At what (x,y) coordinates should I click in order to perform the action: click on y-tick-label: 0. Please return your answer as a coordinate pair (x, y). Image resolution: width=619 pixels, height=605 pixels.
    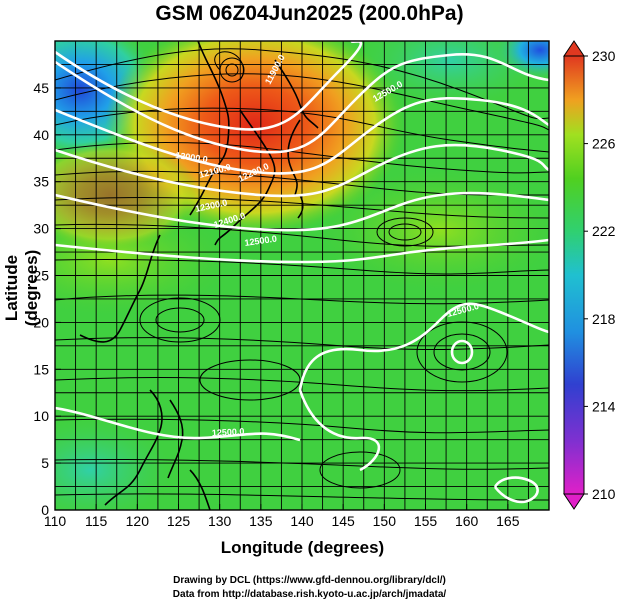
    Looking at the image, I should click on (45, 510).